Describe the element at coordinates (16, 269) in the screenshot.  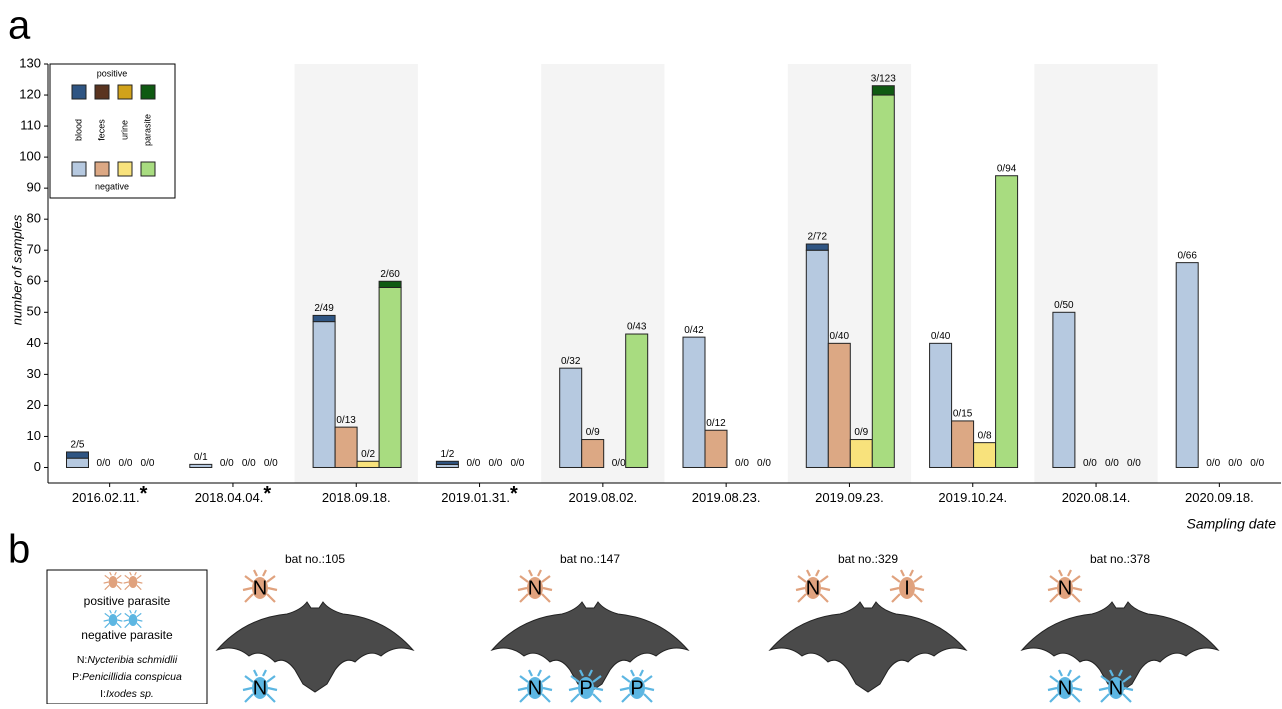
I see `y-axis-label: number of samples` at that location.